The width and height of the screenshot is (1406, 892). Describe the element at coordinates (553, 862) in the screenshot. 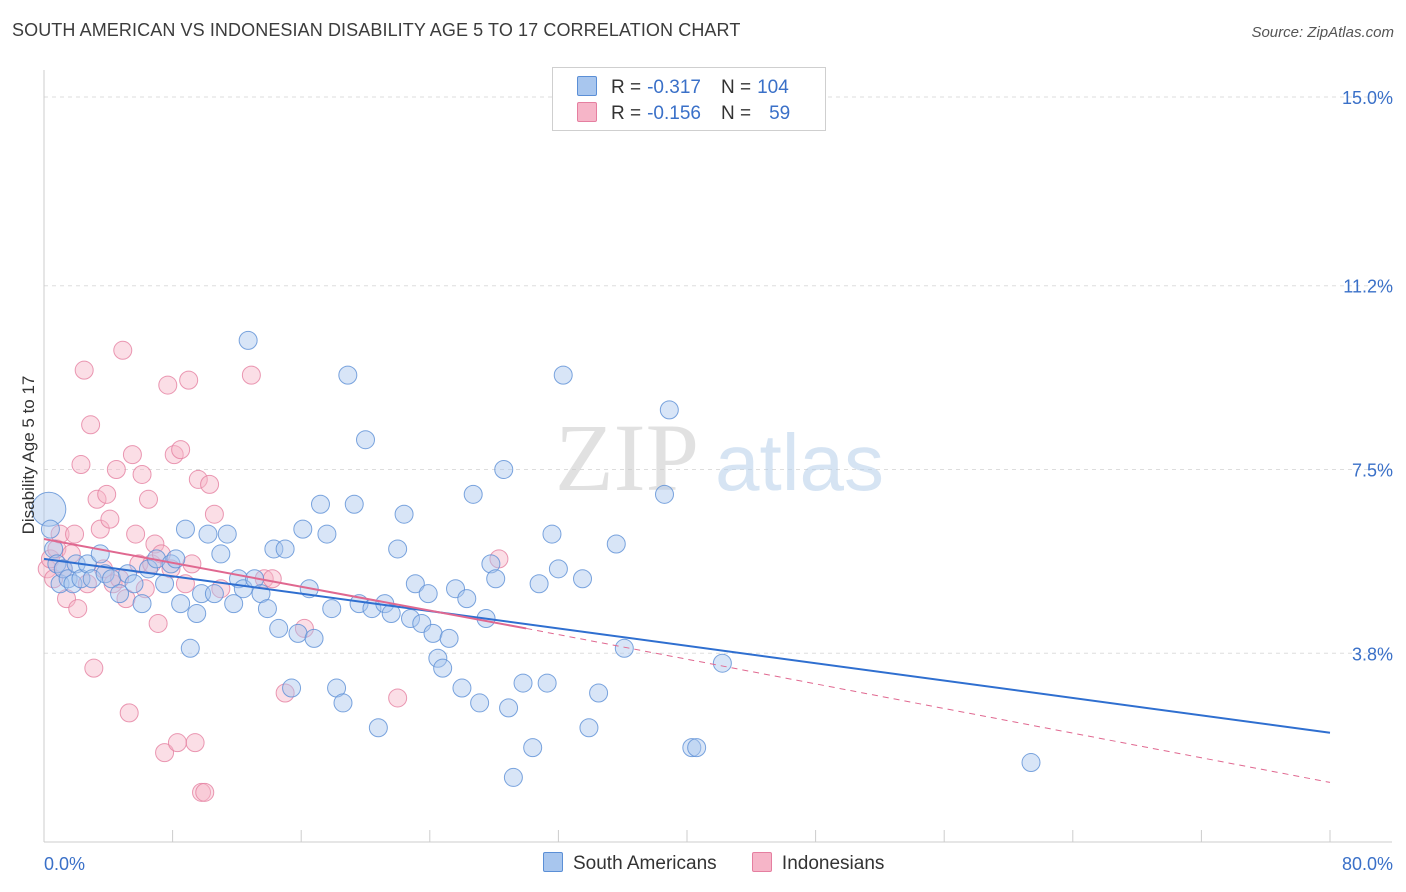

I see `legend-swatch-blue` at that location.